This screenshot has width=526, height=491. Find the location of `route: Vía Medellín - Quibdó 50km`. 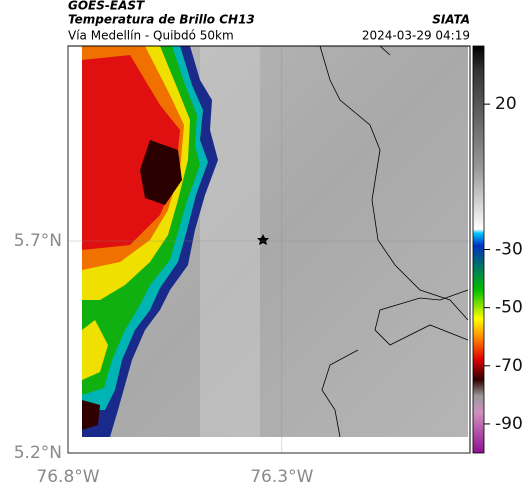

route: Vía Medellín - Quibdó 50km is located at coordinates (151, 36).